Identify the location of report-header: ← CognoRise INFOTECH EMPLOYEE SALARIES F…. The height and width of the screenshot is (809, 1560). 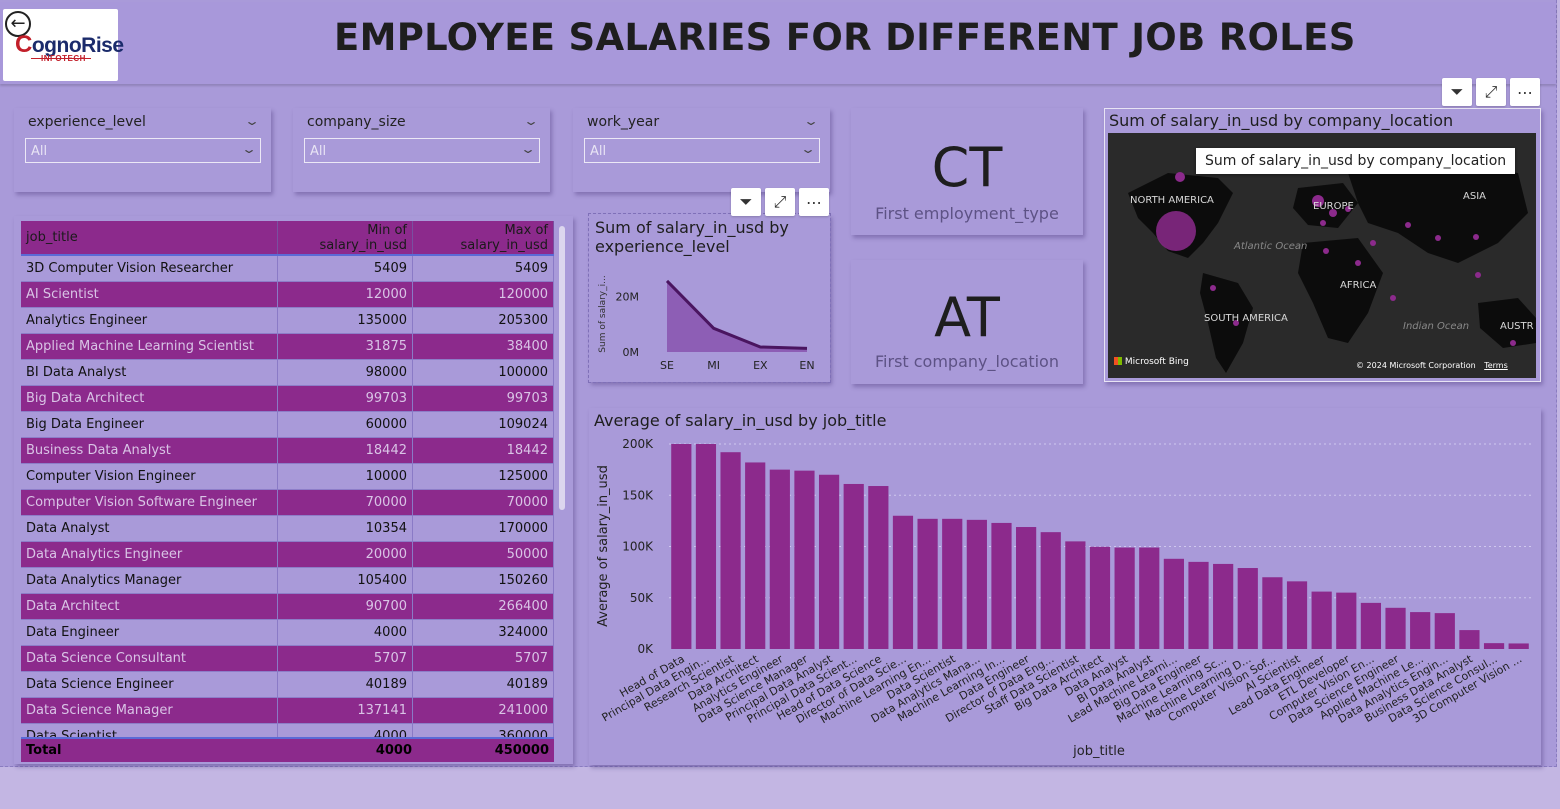
(778, 43).